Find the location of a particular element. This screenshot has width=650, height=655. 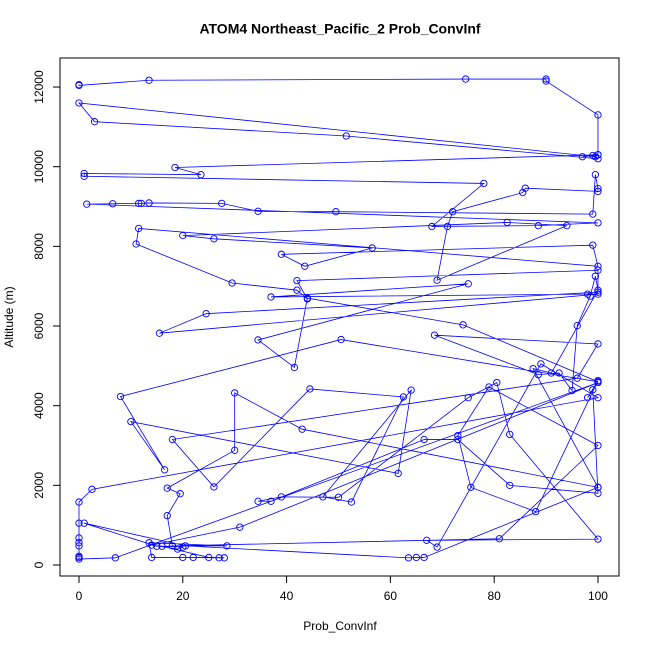

y-tick-label: 2000 is located at coordinates (39, 485).